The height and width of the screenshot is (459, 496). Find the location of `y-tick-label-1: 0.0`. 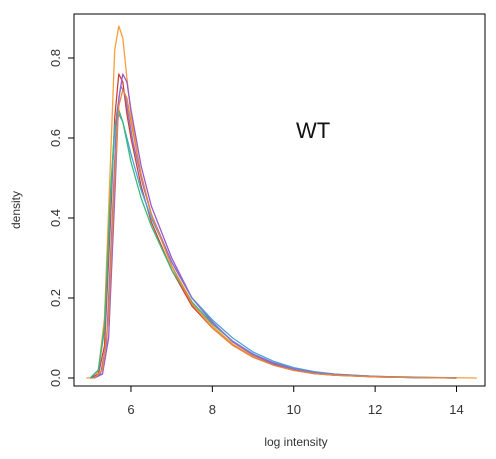

y-tick-label-1: 0.0 is located at coordinates (55, 378).